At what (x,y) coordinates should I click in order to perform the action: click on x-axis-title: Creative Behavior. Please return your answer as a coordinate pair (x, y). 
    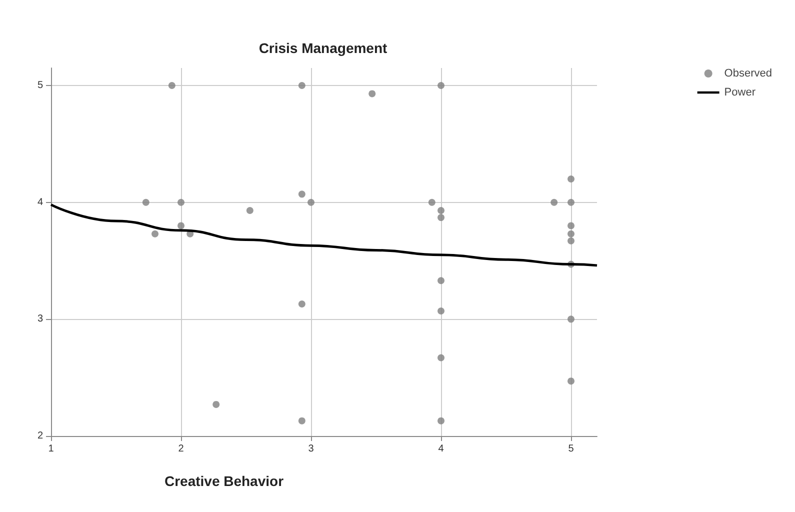
    Looking at the image, I should click on (224, 481).